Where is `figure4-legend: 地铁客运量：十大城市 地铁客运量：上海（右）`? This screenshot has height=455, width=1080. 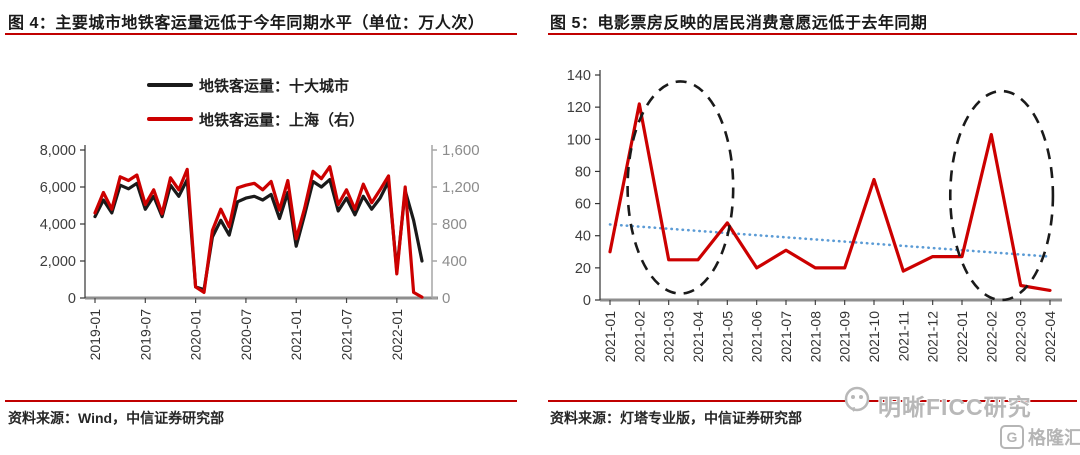
figure4-legend: 地铁客运量：十大城市 地铁客运量：上海（右） is located at coordinates (255, 102).